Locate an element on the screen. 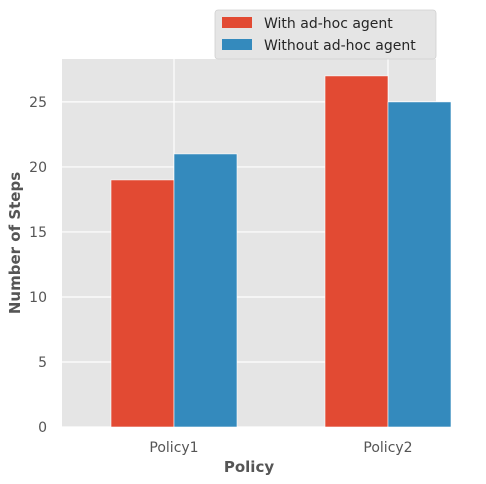  x-tick-labels: Policy1 Policy2 is located at coordinates (280, 448).